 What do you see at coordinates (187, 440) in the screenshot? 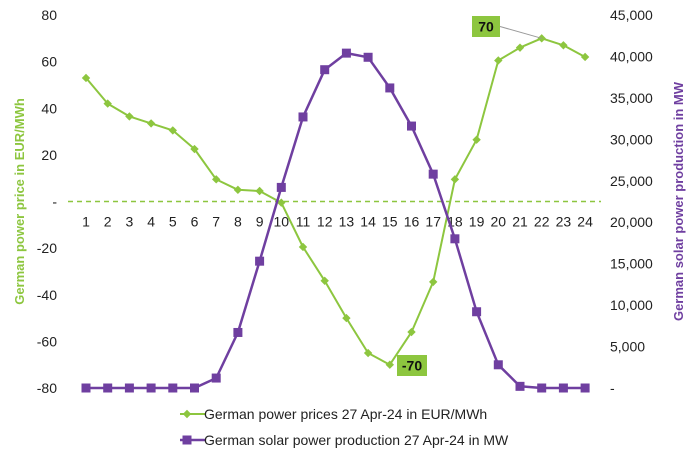
I see `legend-marker-square` at bounding box center [187, 440].